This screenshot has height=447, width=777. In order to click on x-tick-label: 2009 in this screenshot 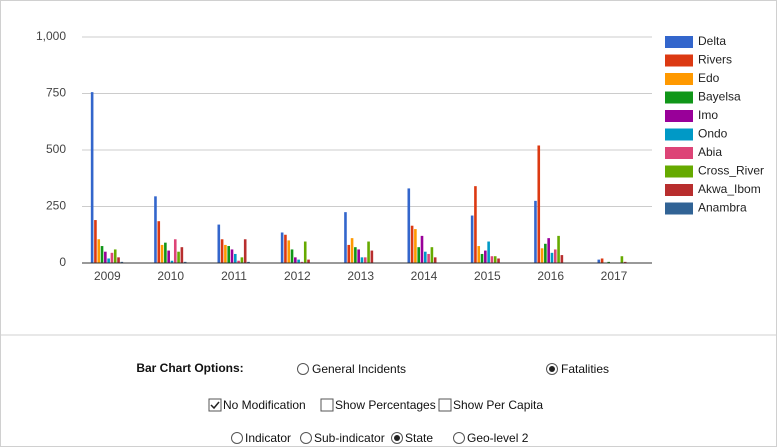, I will do `click(107, 276)`.